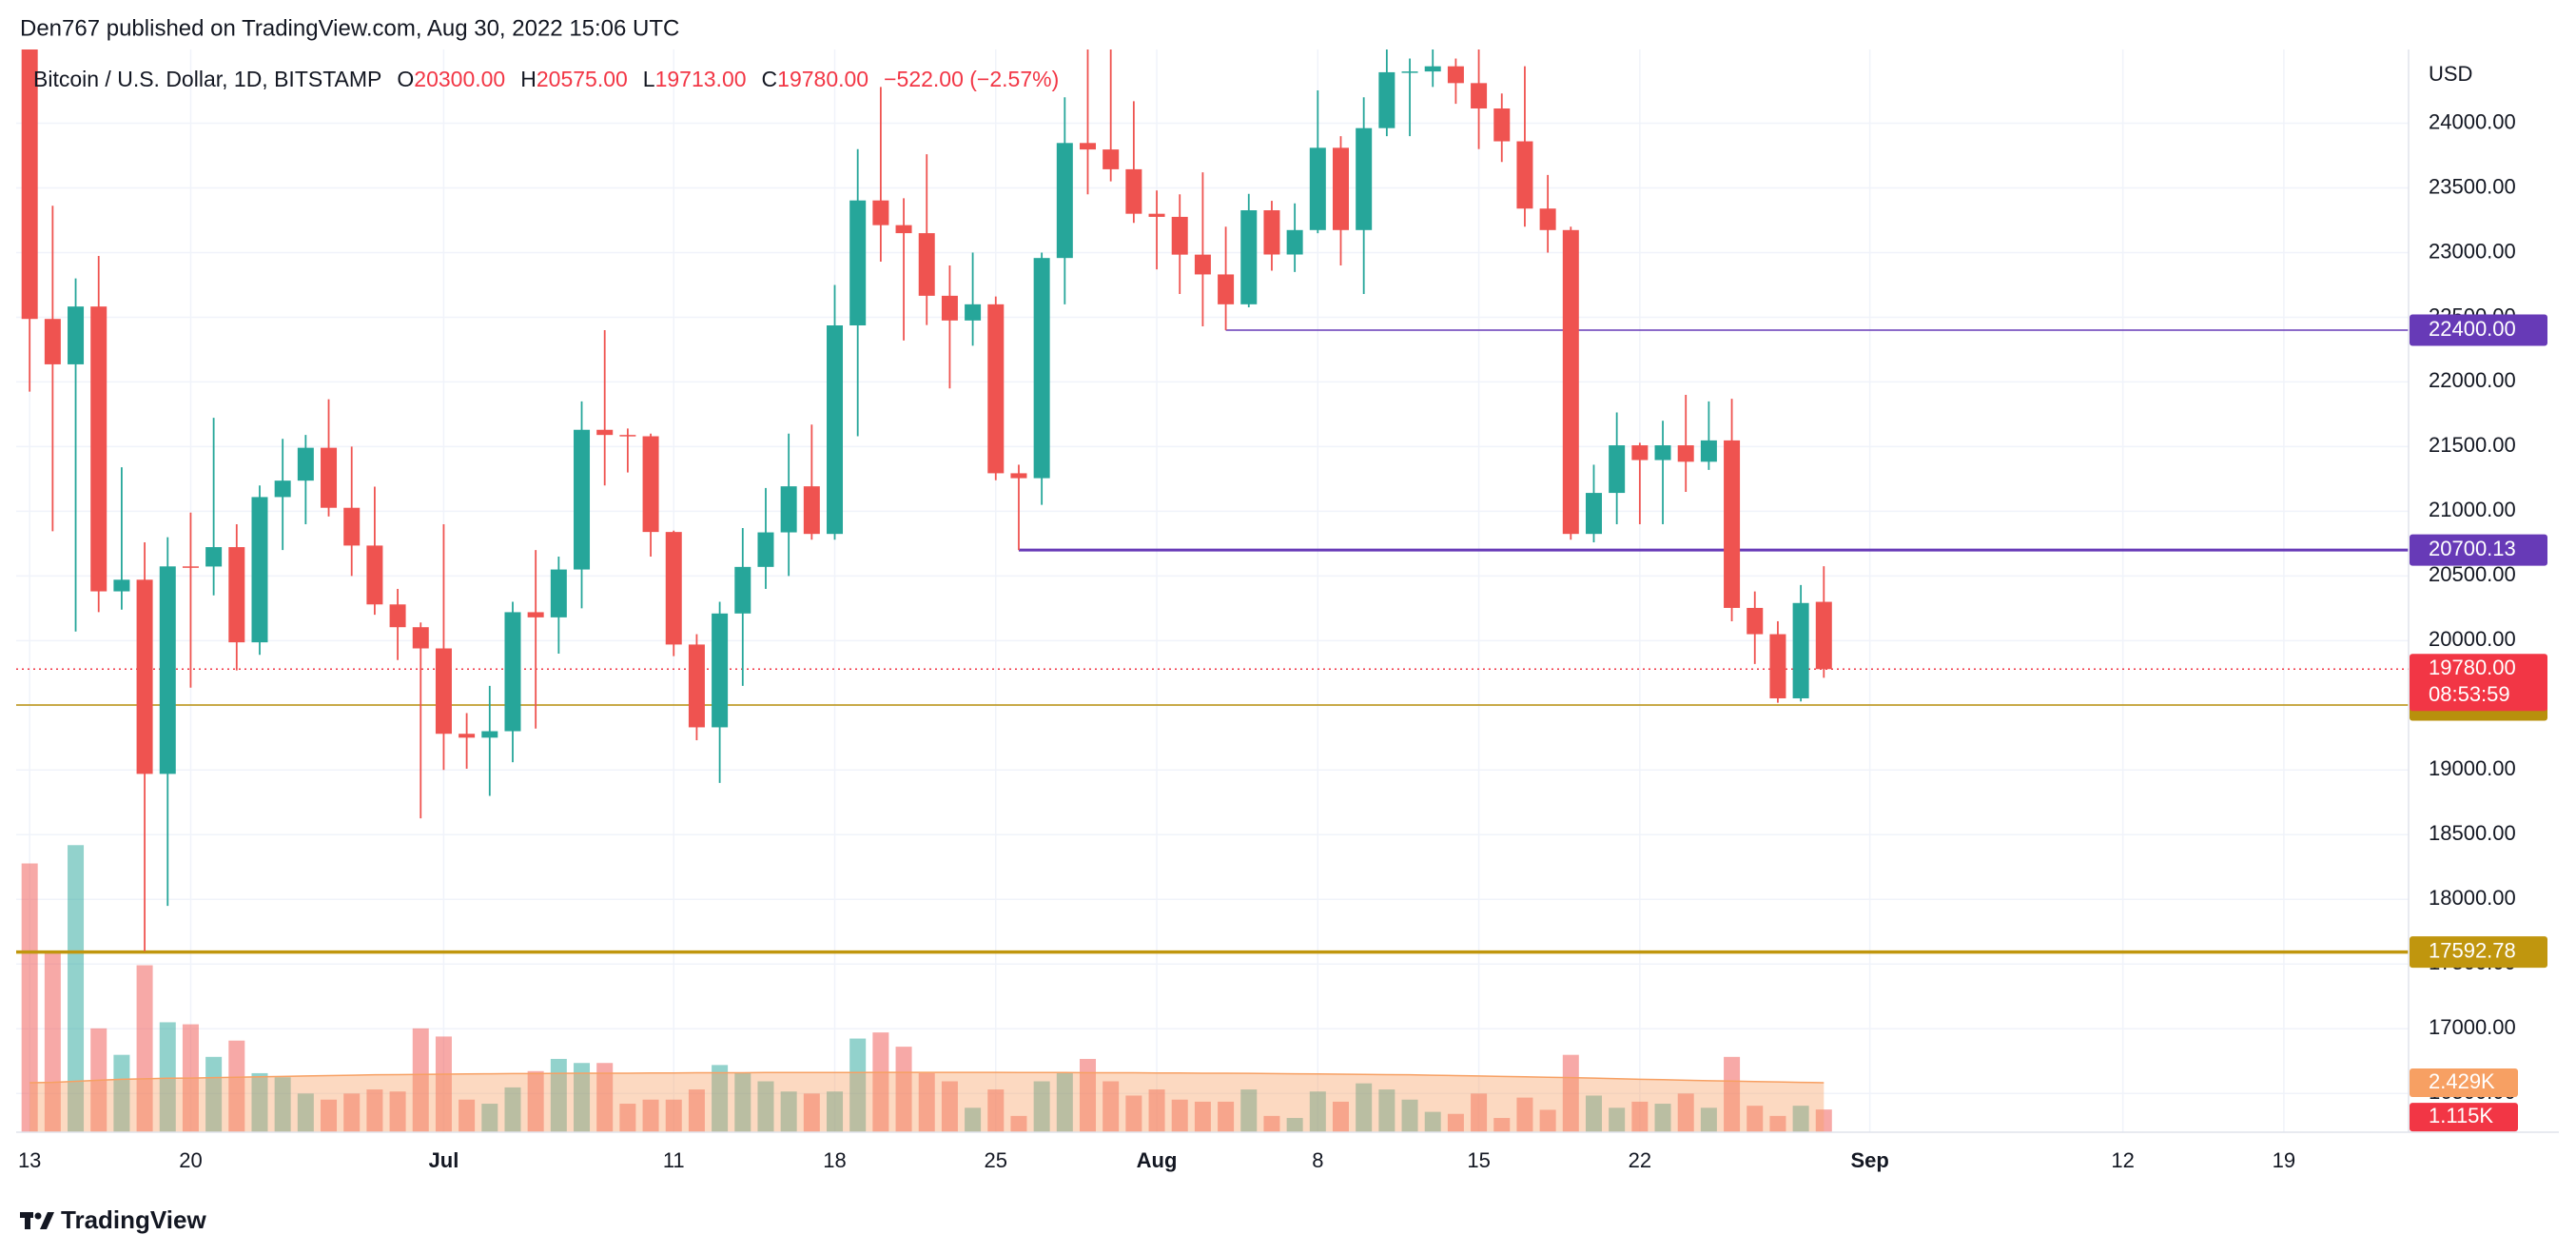  I want to click on x-tick-label: 13, so click(30, 1160).